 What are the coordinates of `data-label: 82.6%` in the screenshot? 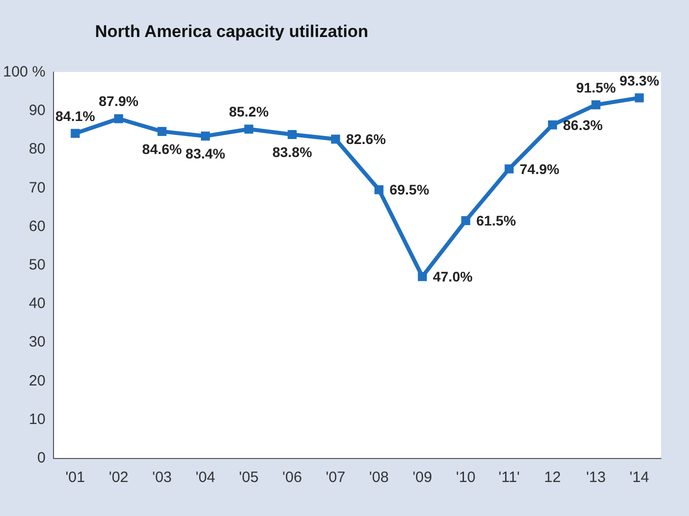 It's located at (366, 139).